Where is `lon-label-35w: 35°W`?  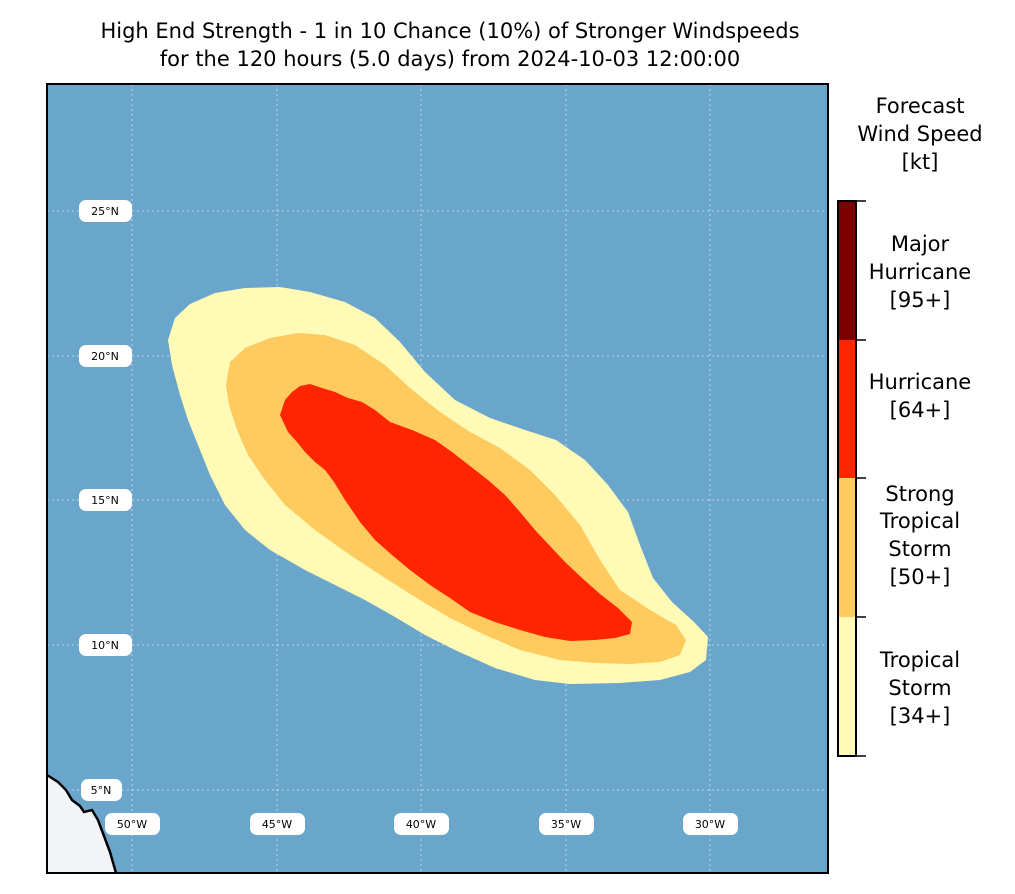
lon-label-35w: 35°W is located at coordinates (566, 824).